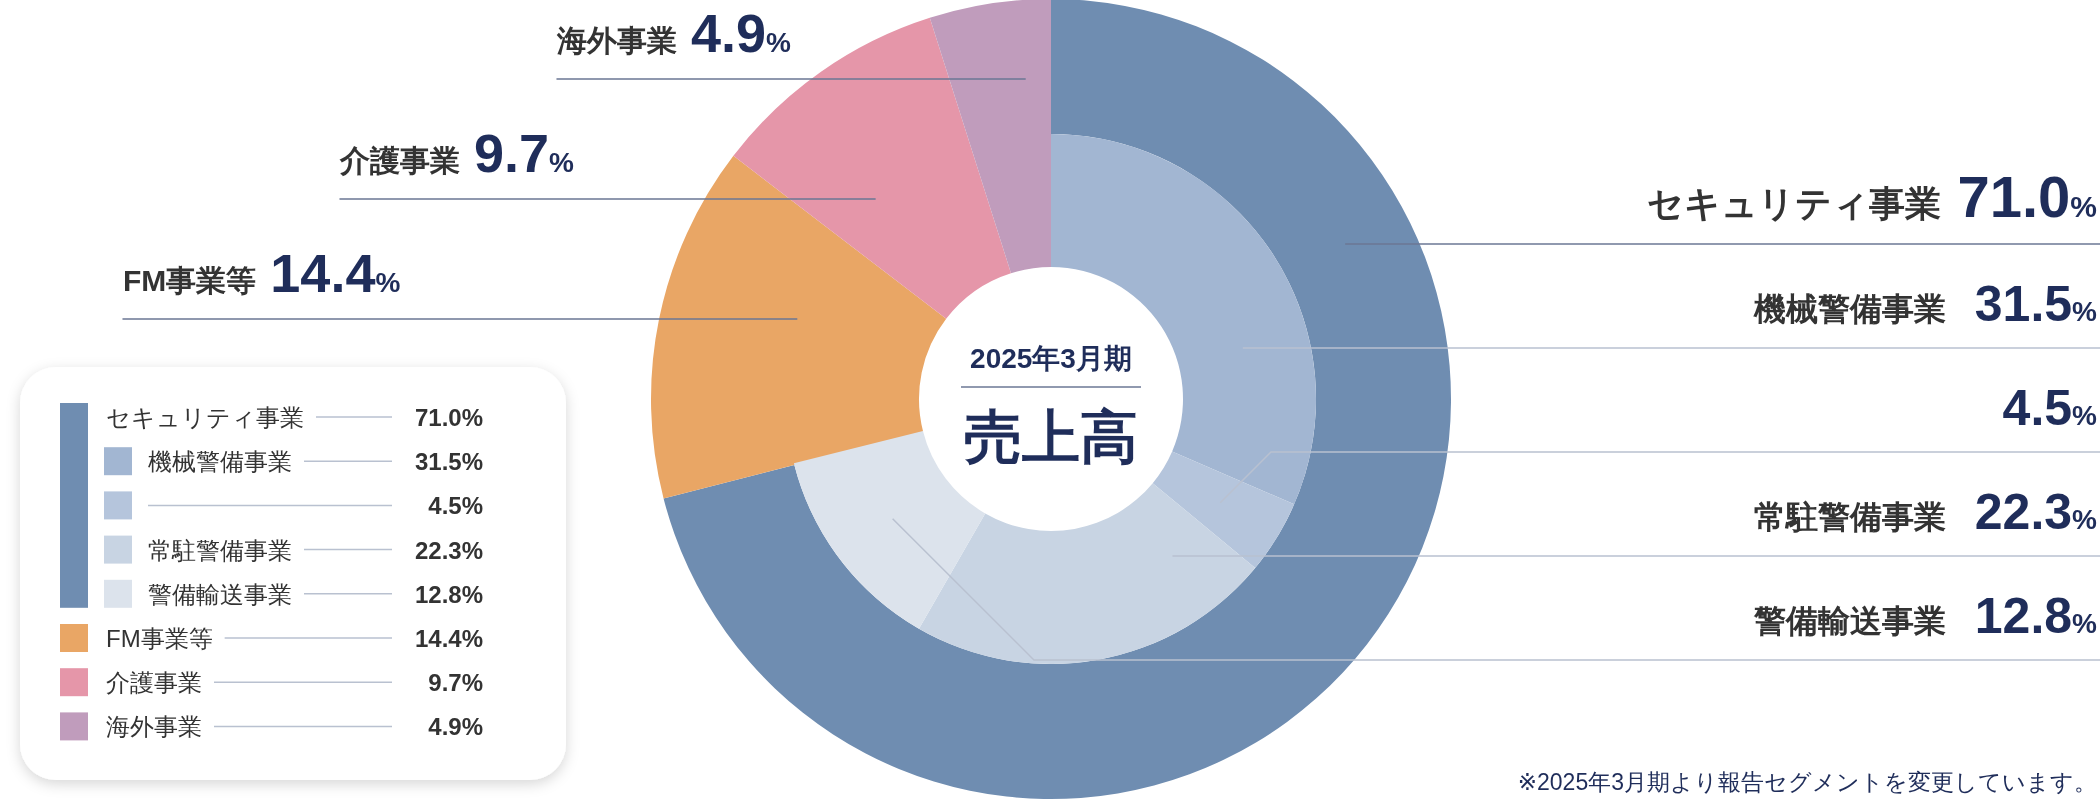 The image size is (2100, 800). What do you see at coordinates (154, 683) in the screenshot?
I see `legend-label: 介護事業` at bounding box center [154, 683].